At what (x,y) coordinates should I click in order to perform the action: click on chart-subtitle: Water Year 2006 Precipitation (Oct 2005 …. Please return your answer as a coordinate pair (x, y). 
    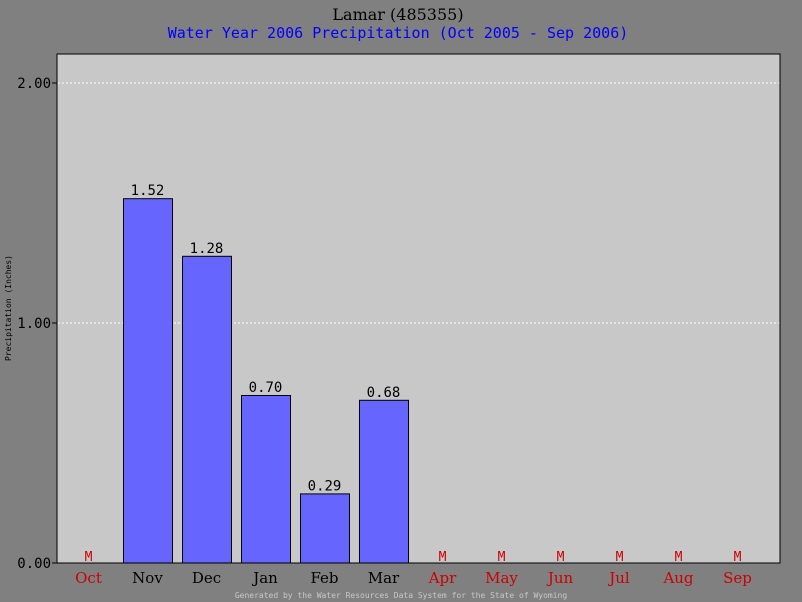
    Looking at the image, I should click on (398, 33).